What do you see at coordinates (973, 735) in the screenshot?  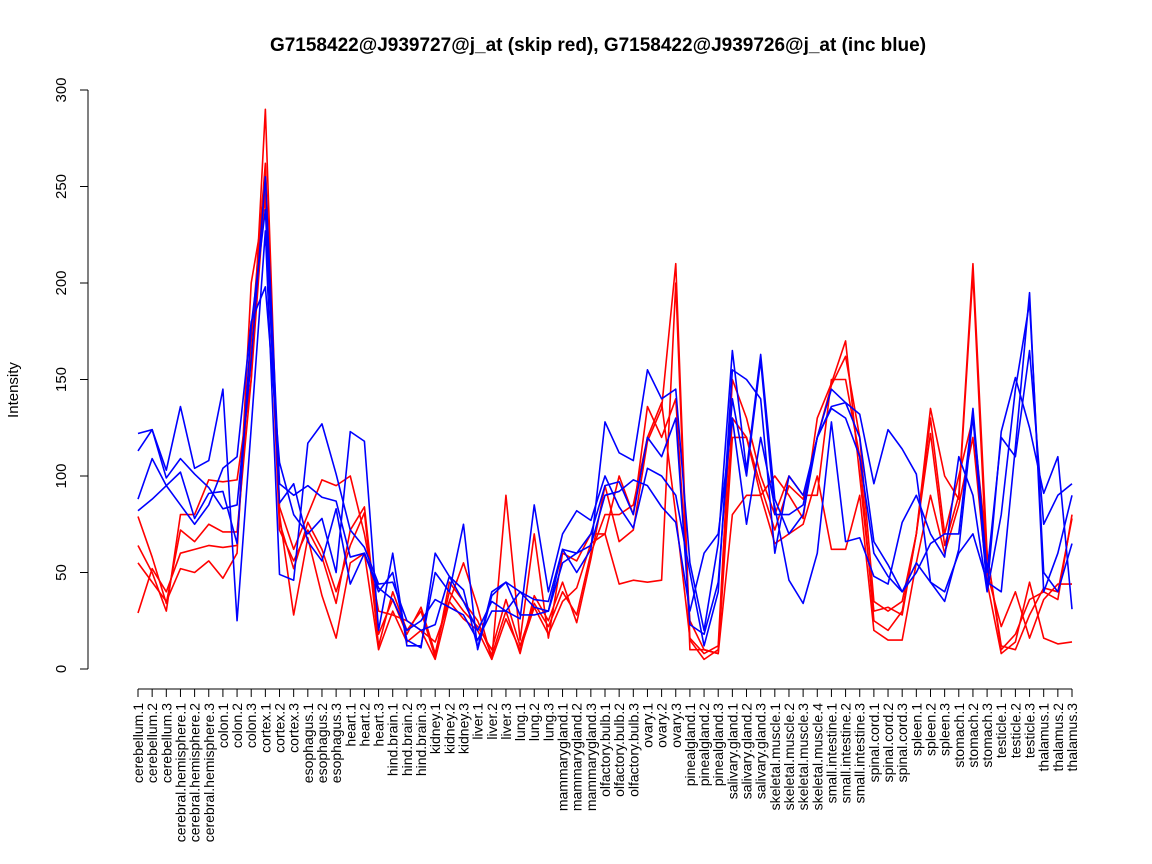 I see `x-tick-label: stomach.2` at bounding box center [973, 735].